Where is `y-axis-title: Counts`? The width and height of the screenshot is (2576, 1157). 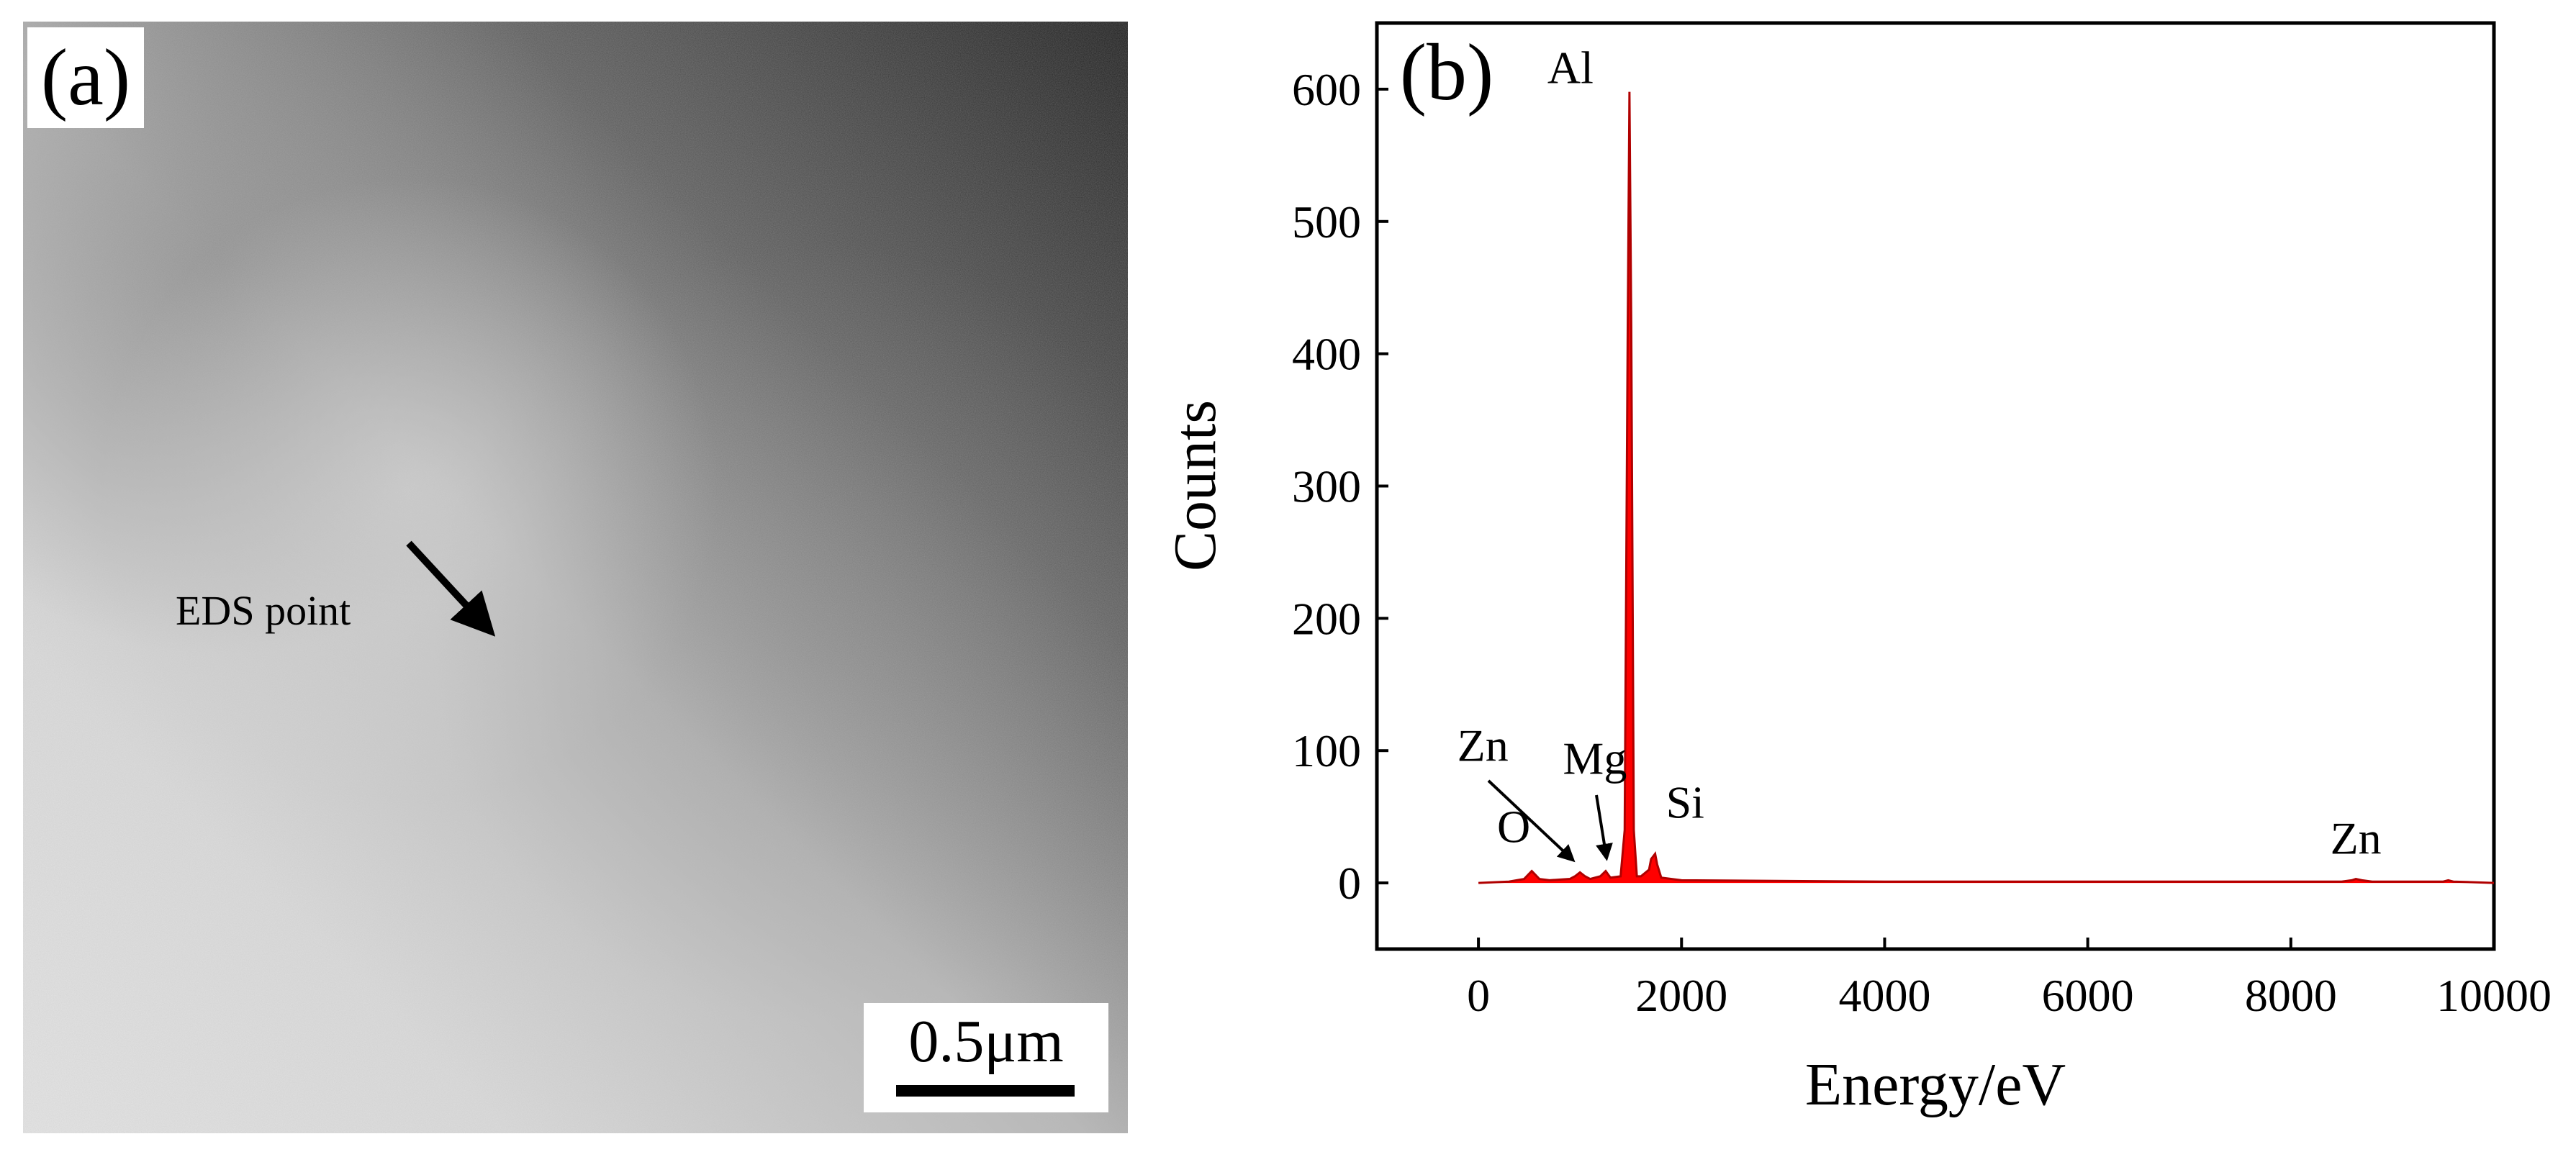
y-axis-title: Counts is located at coordinates (1195, 485).